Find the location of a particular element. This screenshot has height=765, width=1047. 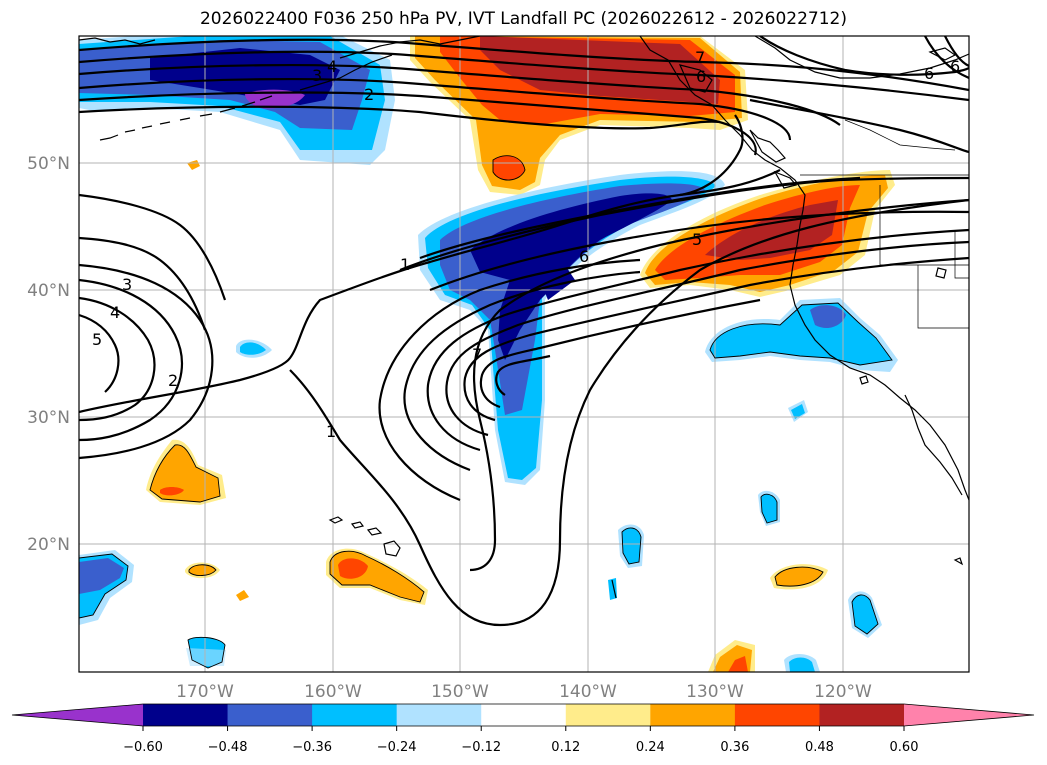

lon-label: 130°W is located at coordinates (715, 692).